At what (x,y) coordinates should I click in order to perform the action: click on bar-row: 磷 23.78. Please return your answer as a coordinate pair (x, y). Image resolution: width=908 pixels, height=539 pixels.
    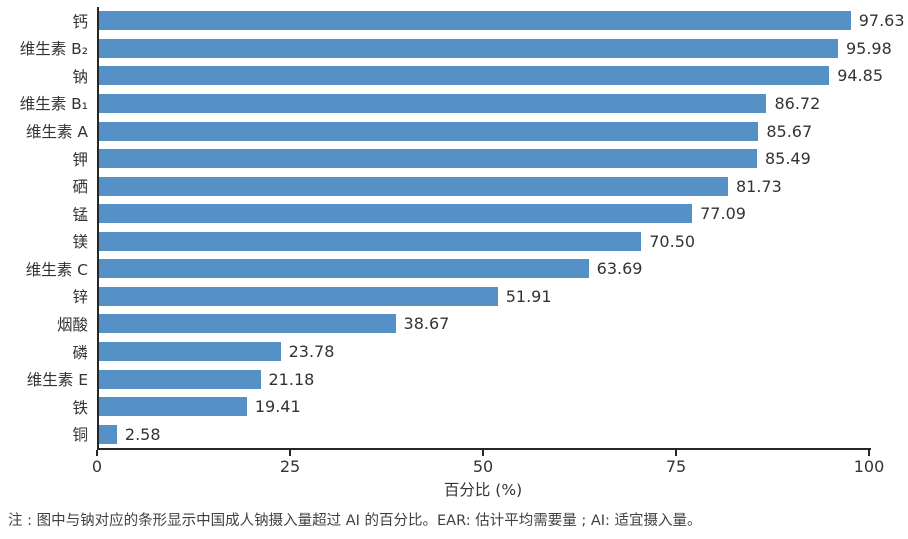
    Looking at the image, I should click on (454, 352).